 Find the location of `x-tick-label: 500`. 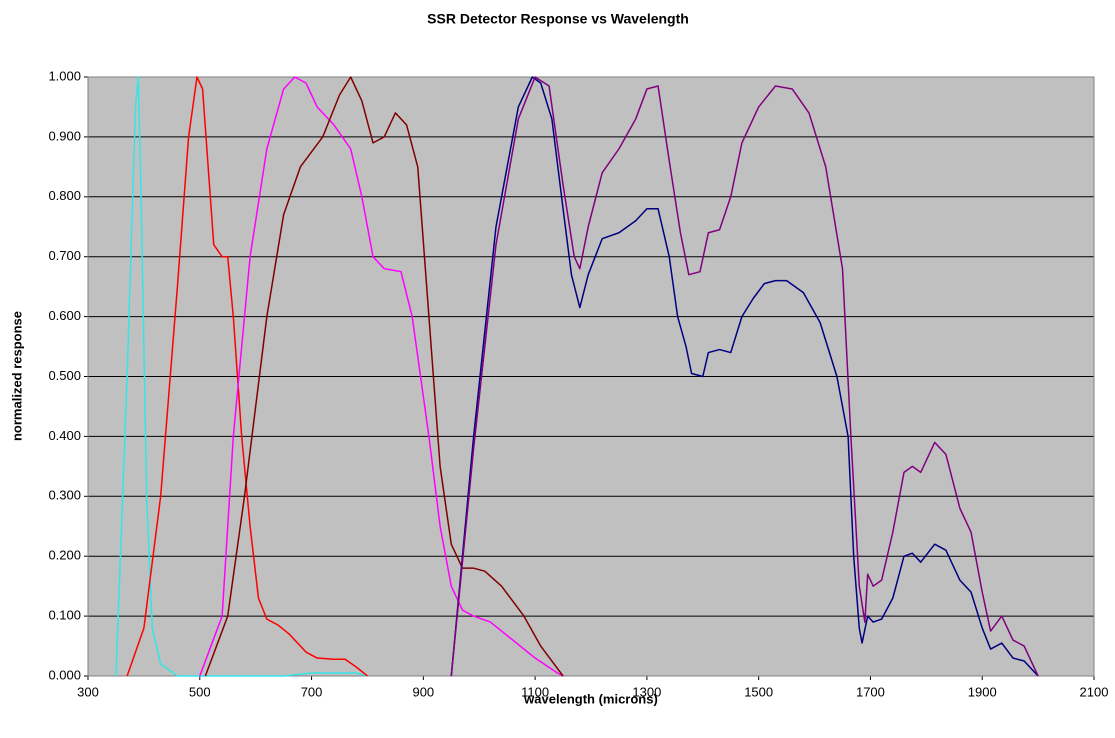

x-tick-label: 500 is located at coordinates (200, 691).